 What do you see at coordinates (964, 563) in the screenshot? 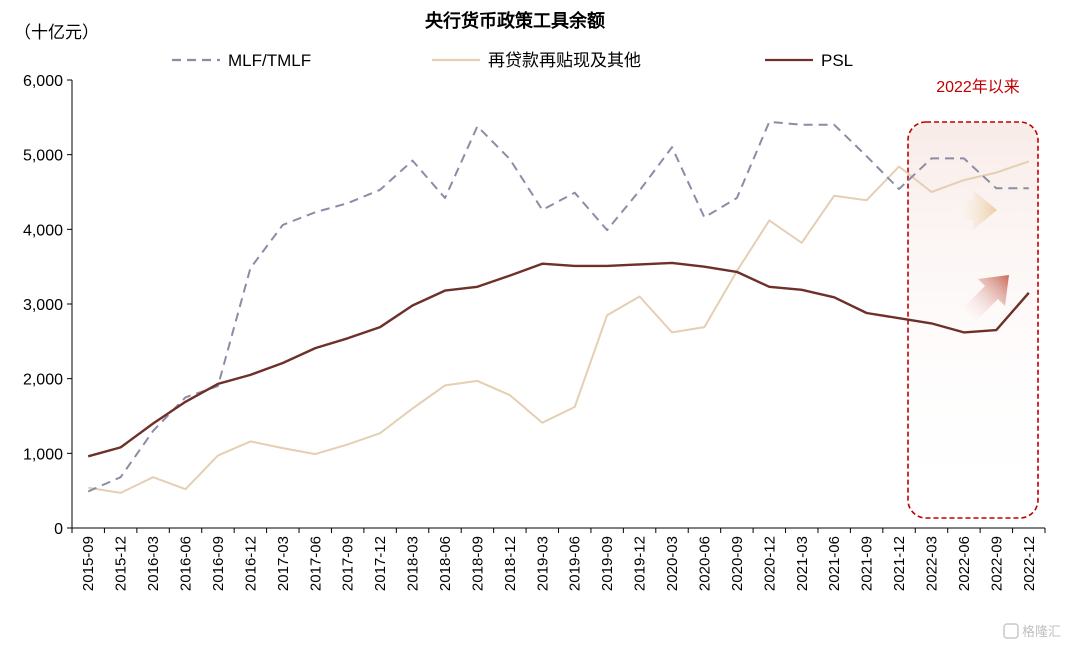
I see `x-tick-label: 2022-06` at bounding box center [964, 563].